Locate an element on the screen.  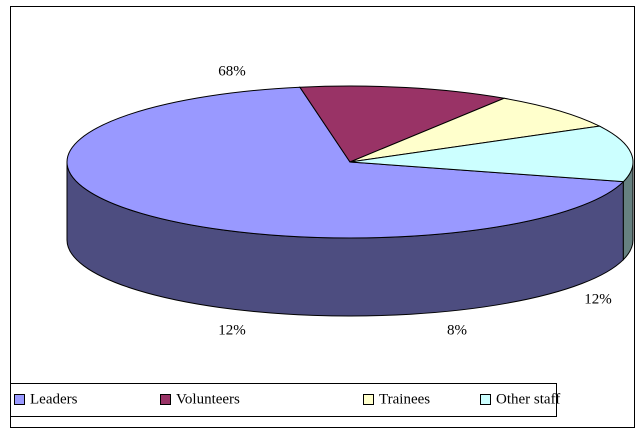
legend-label: Other staff is located at coordinates (528, 399).